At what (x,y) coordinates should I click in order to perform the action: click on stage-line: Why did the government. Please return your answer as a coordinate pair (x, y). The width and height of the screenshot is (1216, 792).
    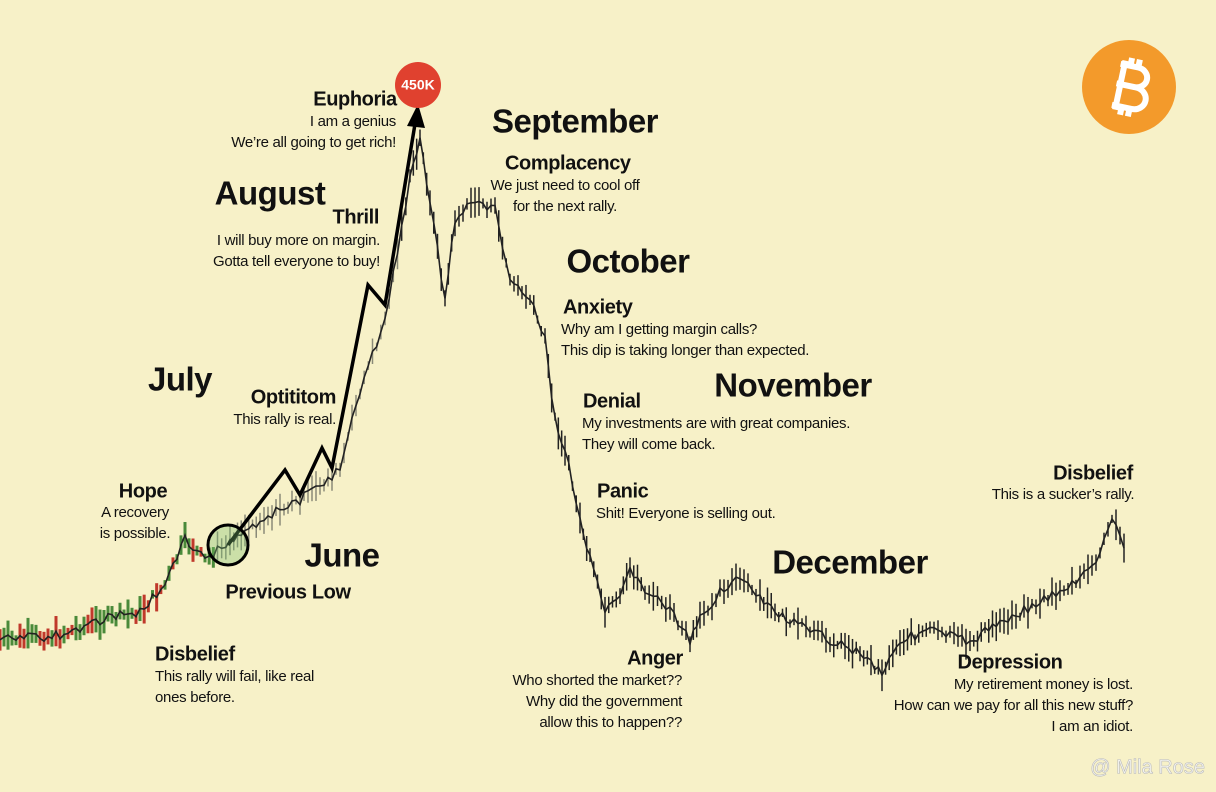
    Looking at the image, I should click on (604, 701).